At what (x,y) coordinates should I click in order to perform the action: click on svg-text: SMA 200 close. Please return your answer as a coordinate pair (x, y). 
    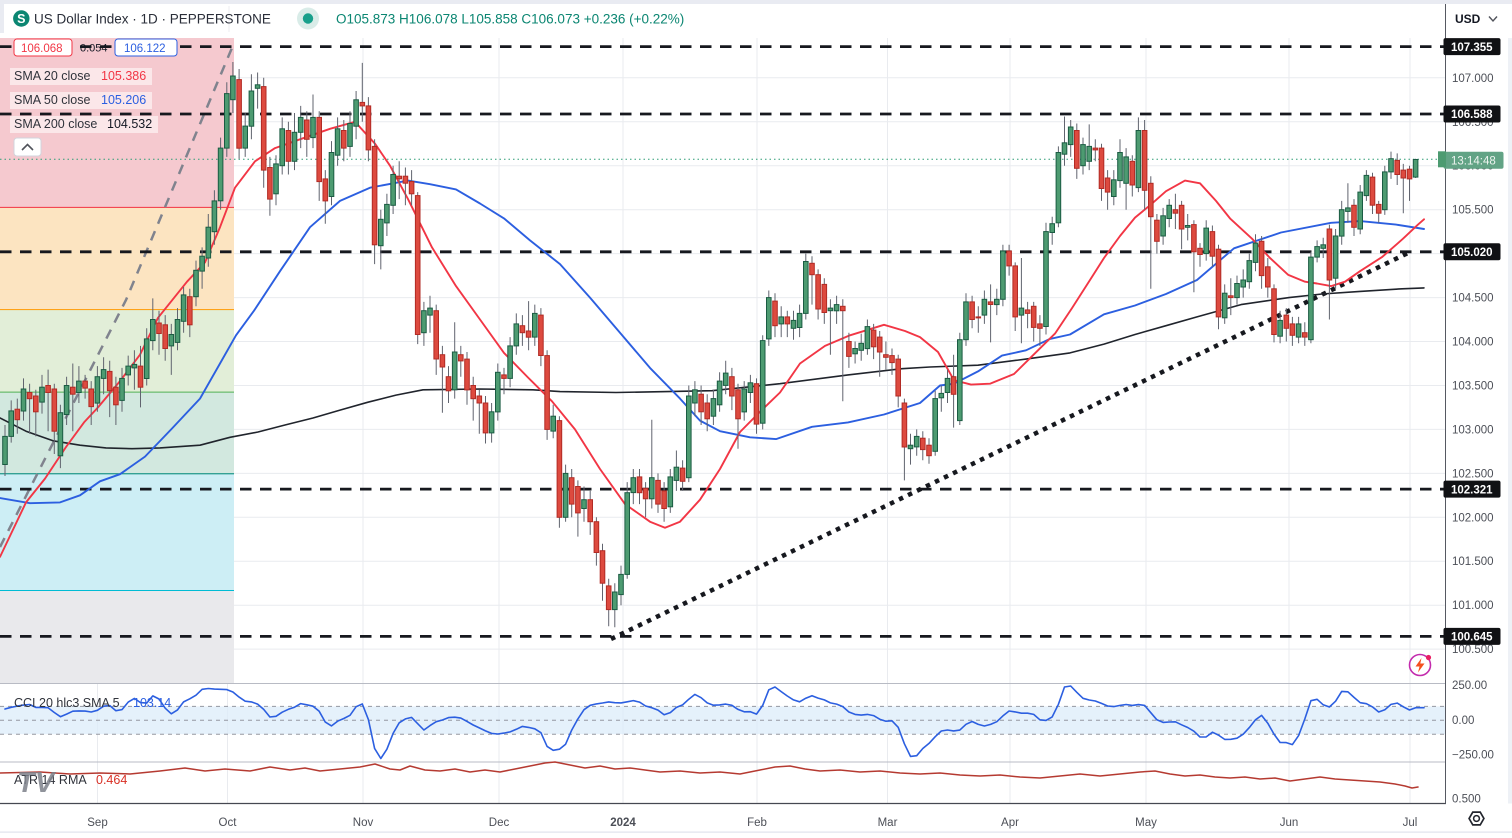
    Looking at the image, I should click on (55, 124).